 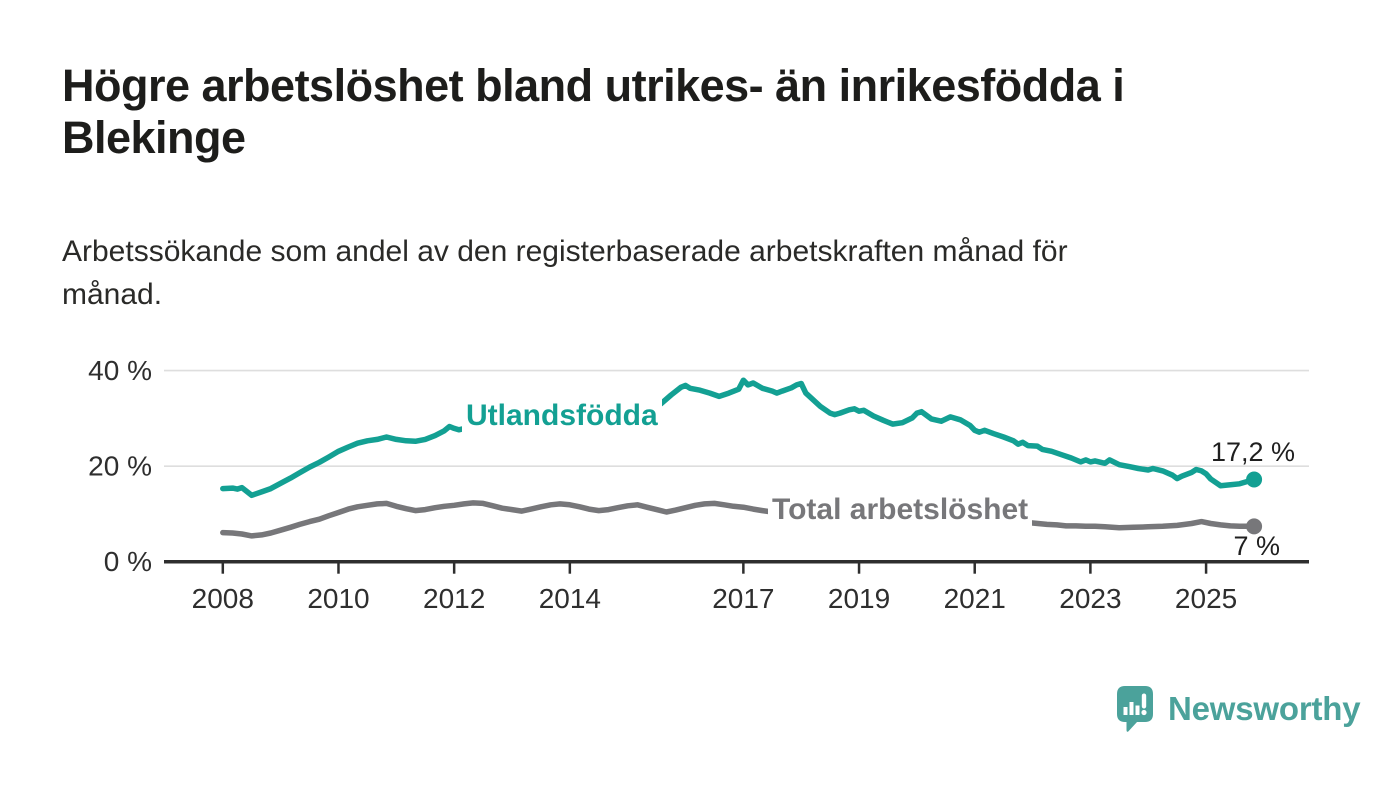 I want to click on newsworthy-speech-bubble-bar-chart-icon, so click(x=1135, y=709).